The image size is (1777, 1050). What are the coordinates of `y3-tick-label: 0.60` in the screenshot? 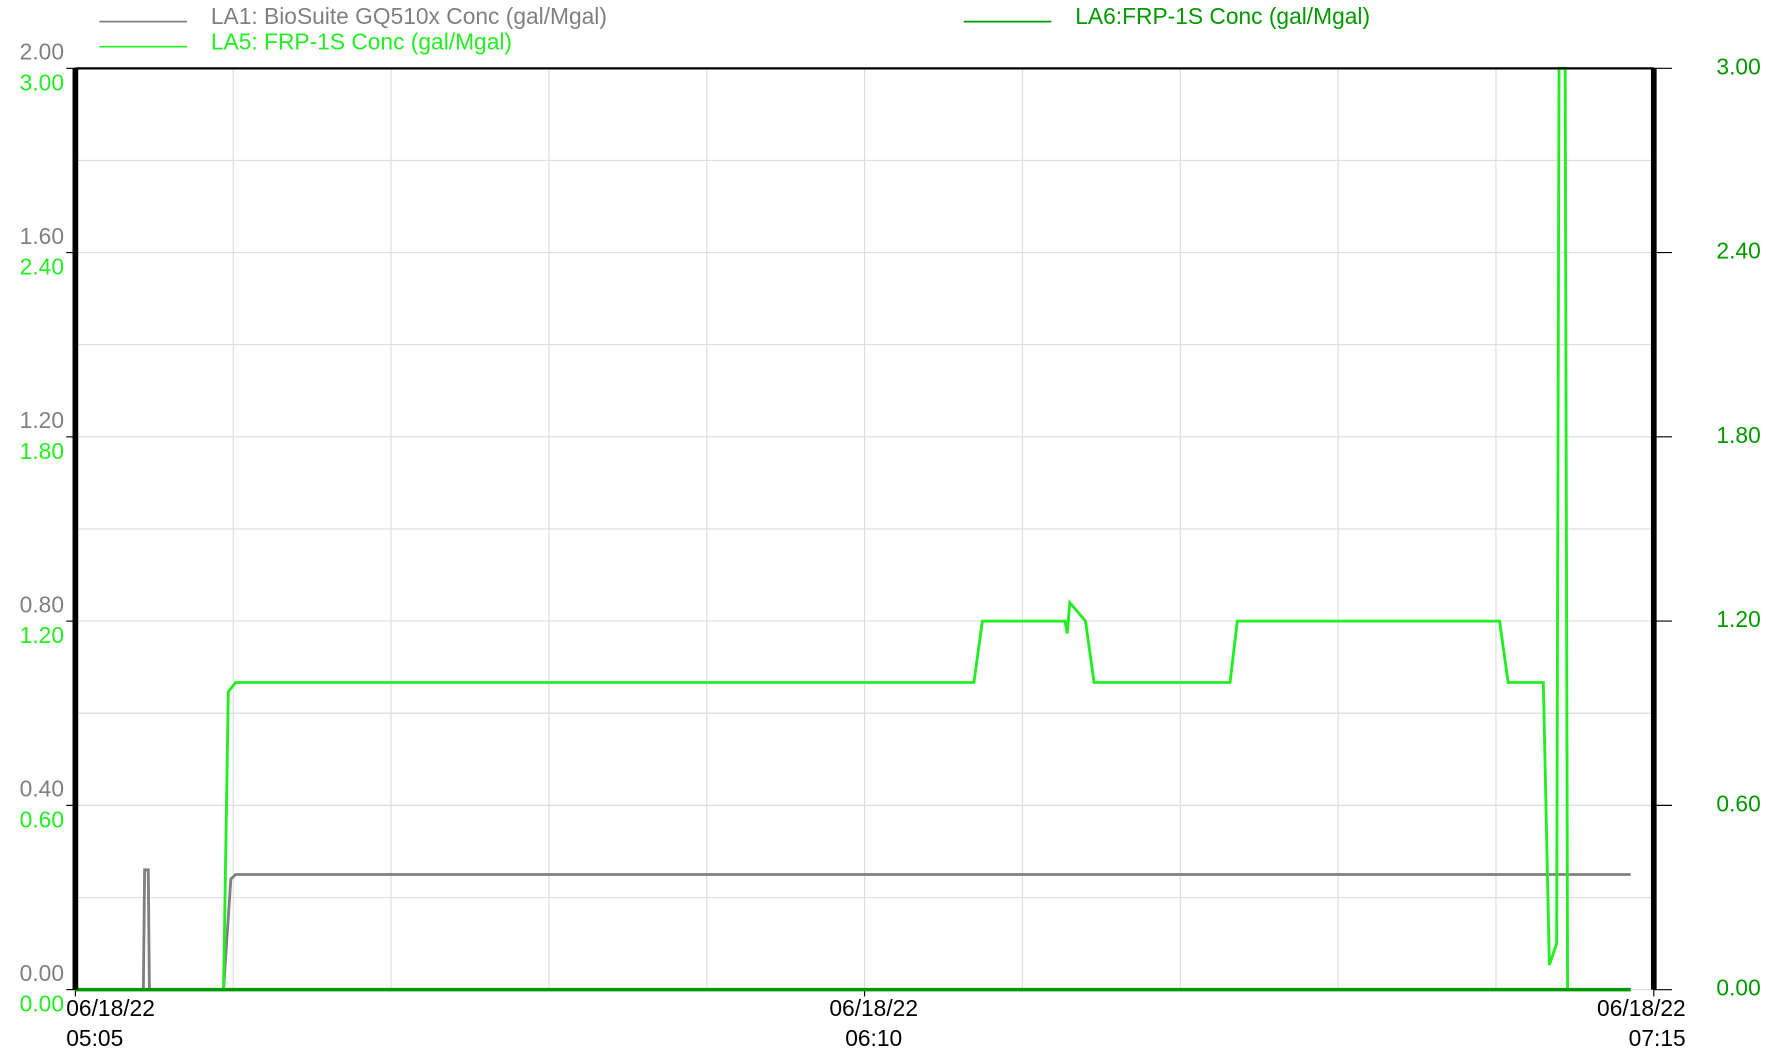 It's located at (42, 819).